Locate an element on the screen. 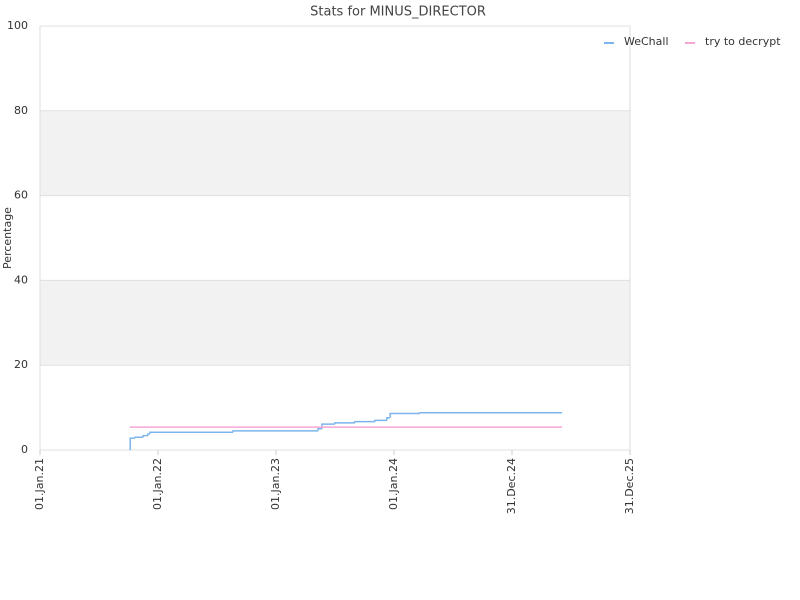 This screenshot has width=800, height=600. y-tick-label: 0 is located at coordinates (24, 449).